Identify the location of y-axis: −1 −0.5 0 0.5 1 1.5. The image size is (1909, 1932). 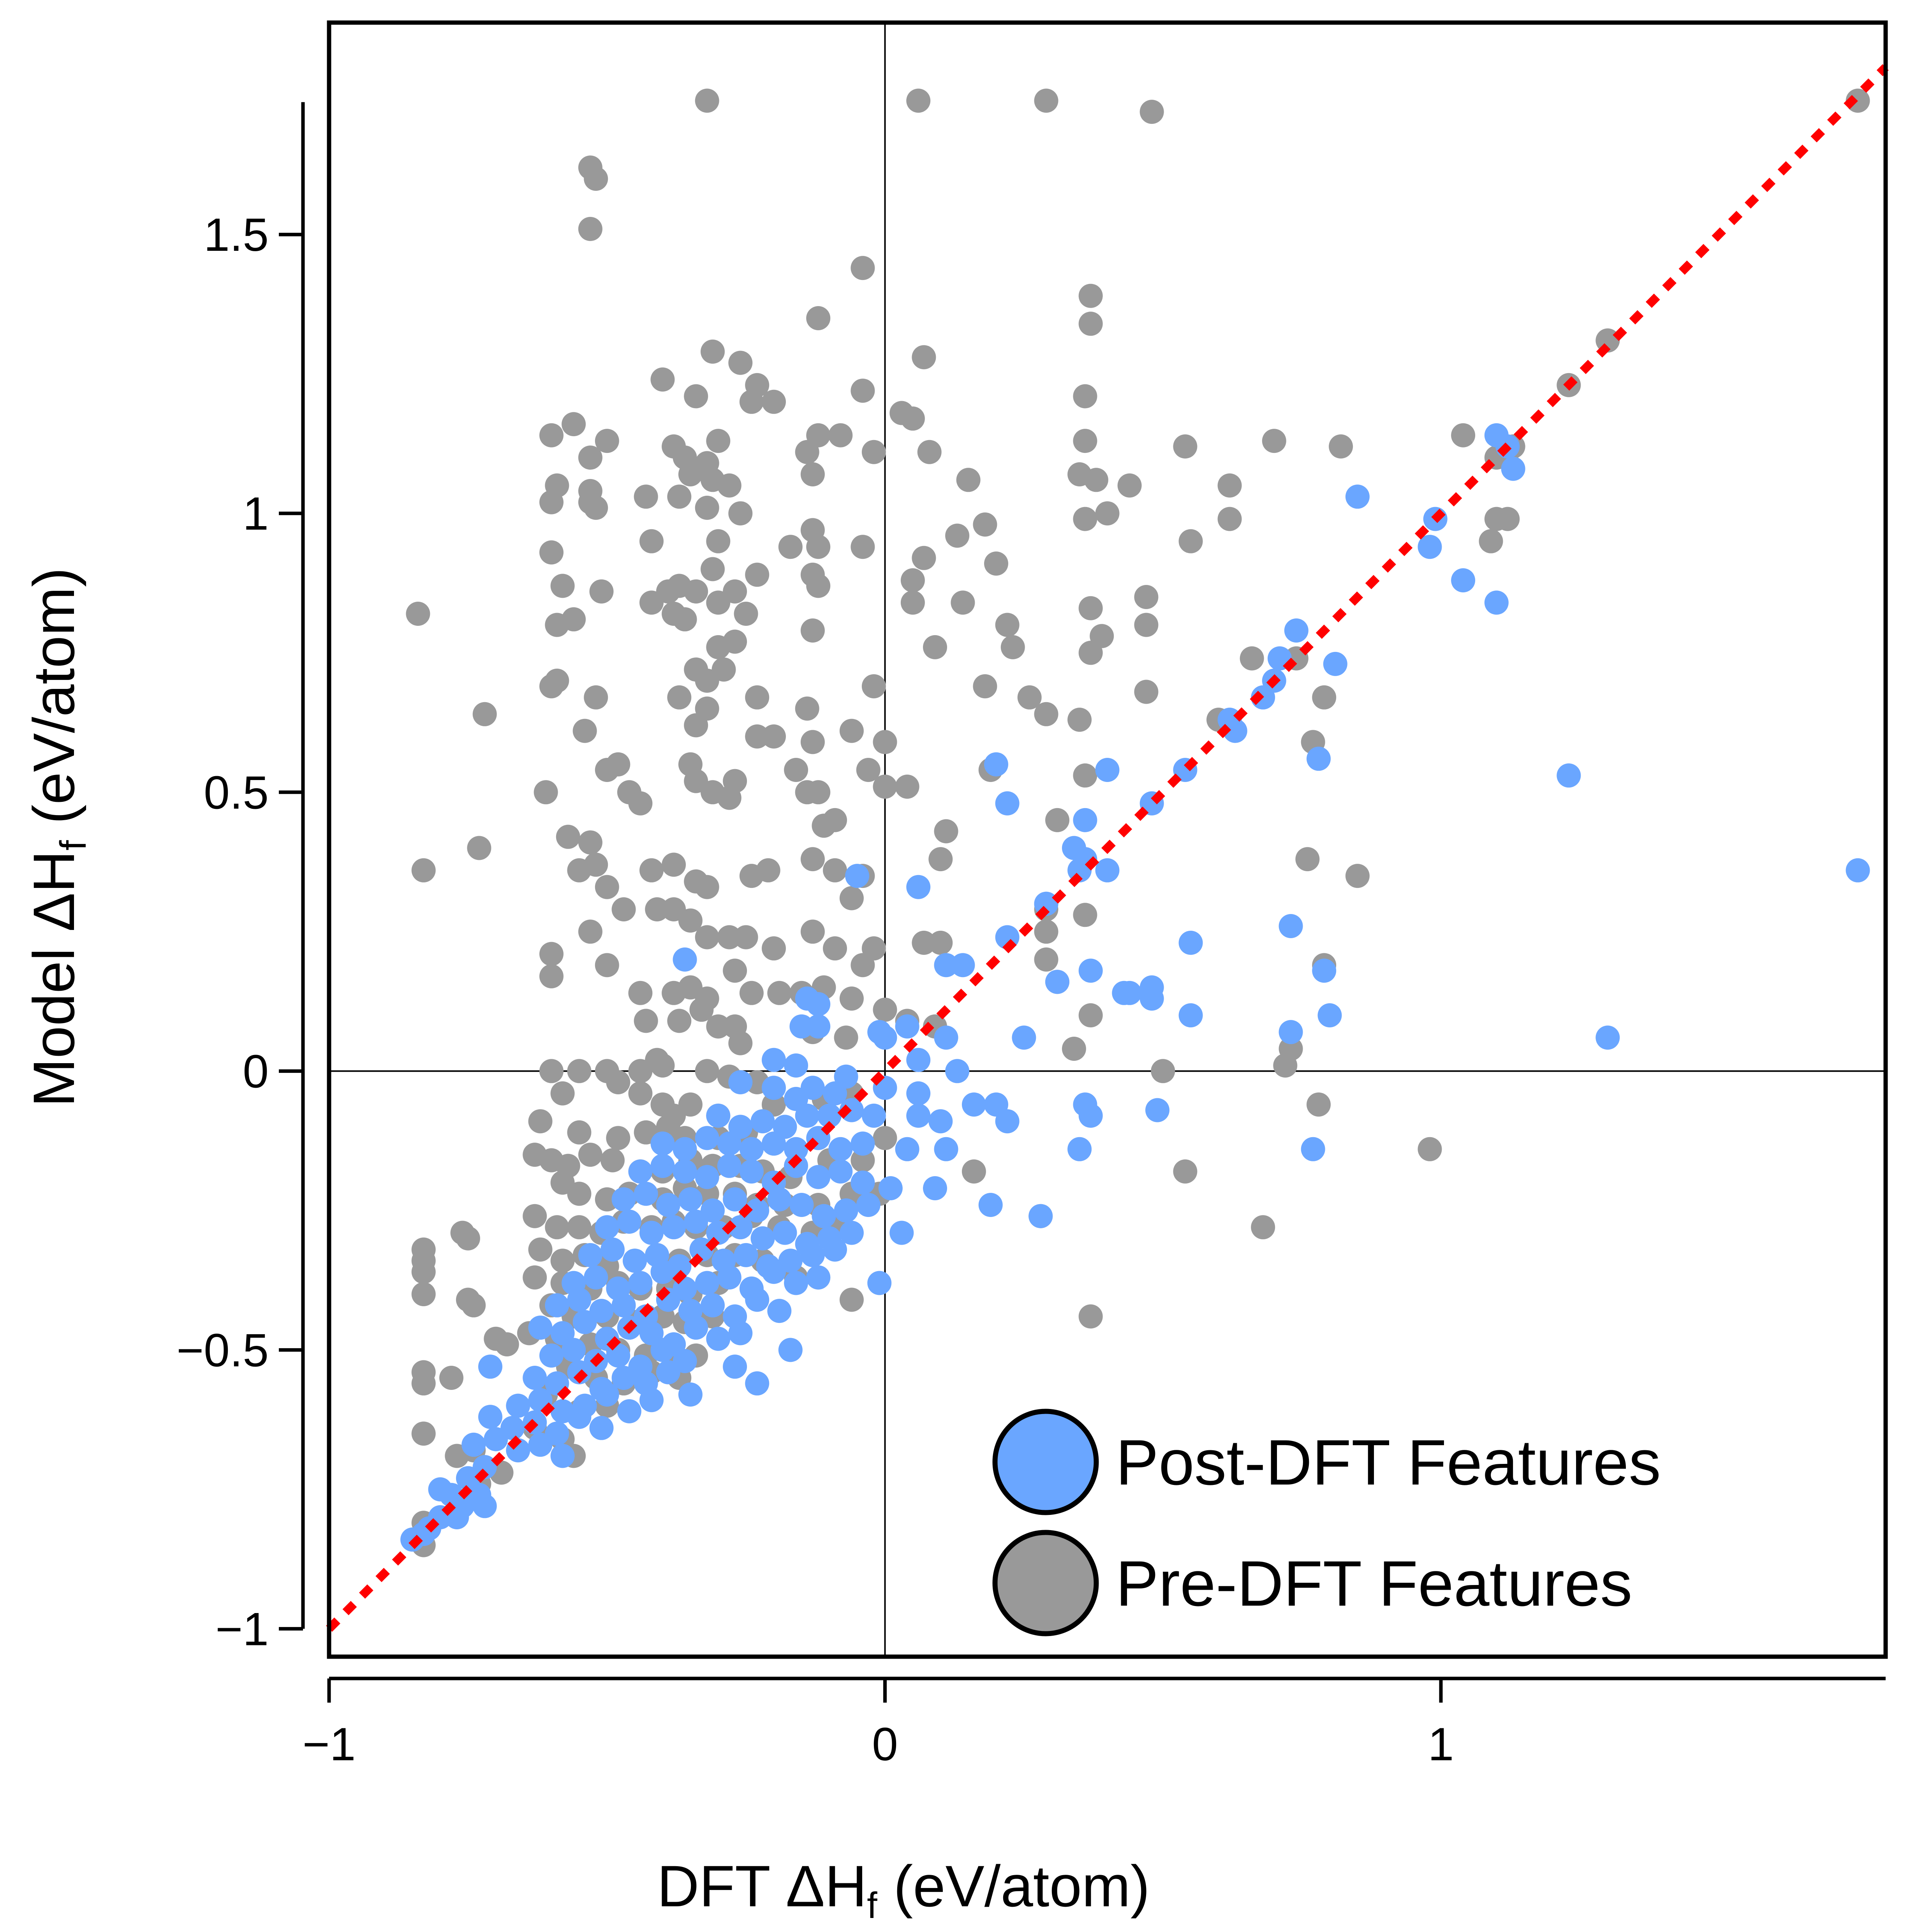
(240, 878).